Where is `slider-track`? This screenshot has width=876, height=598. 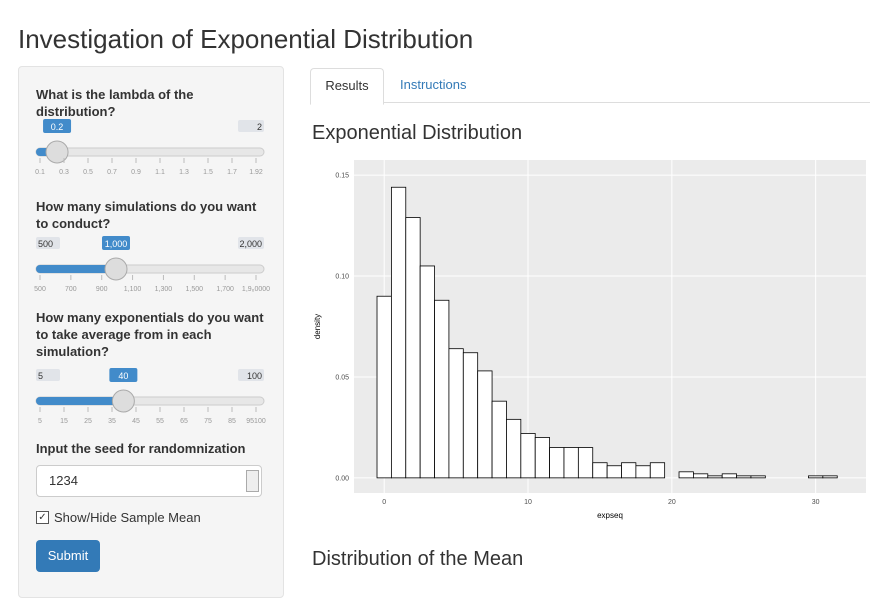
slider-track is located at coordinates (150, 152).